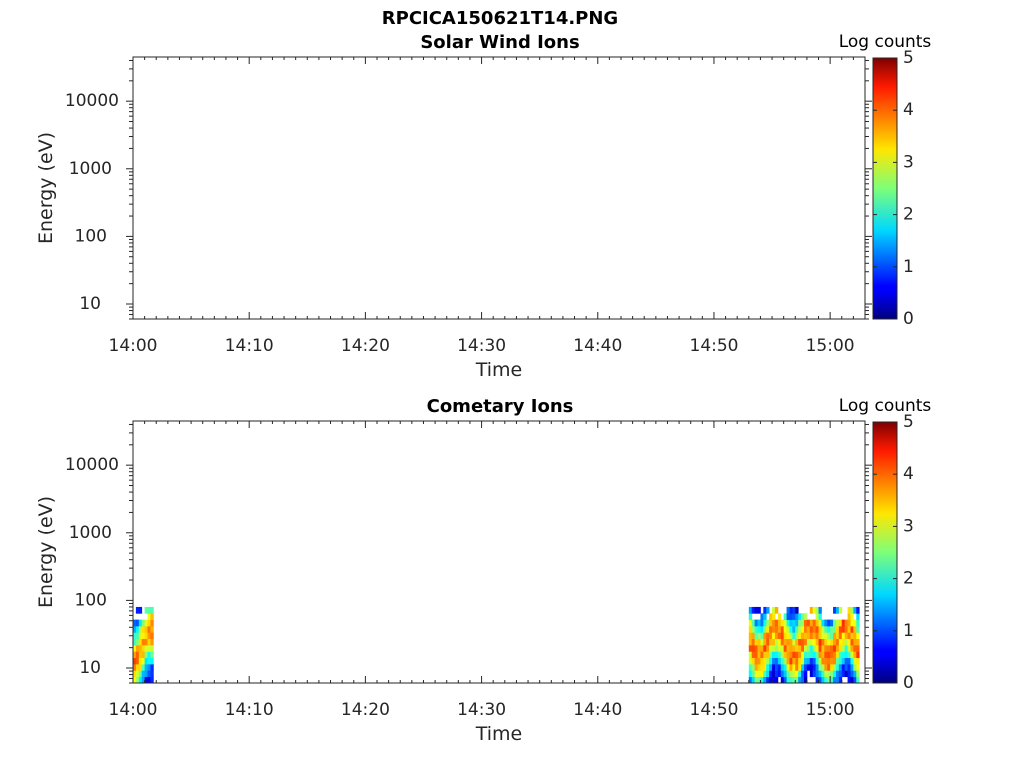  Describe the element at coordinates (91, 236) in the screenshot. I see `y-tick-label: 100` at that location.